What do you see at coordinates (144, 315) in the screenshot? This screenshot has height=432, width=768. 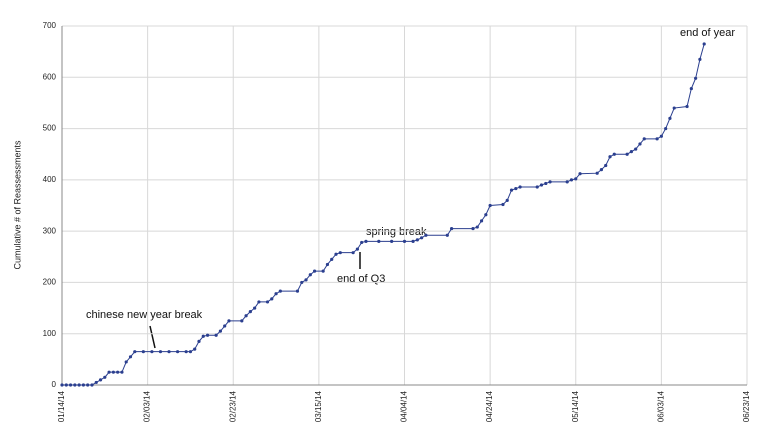 I see `annotation: chinese new year break` at bounding box center [144, 315].